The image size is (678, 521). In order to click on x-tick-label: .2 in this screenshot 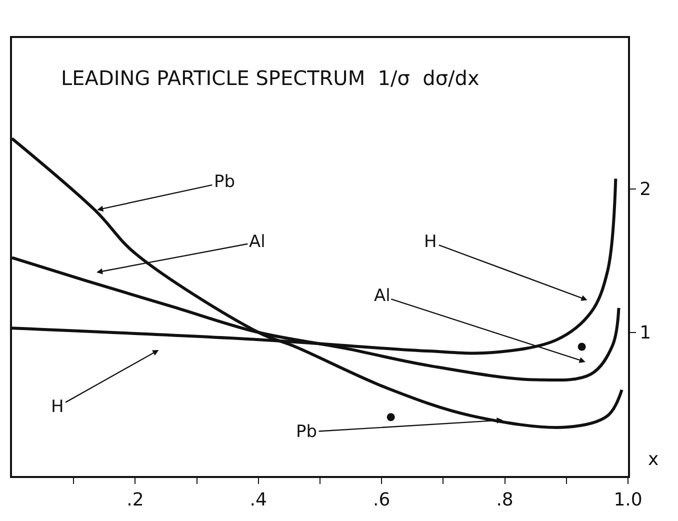, I will do `click(135, 500)`.